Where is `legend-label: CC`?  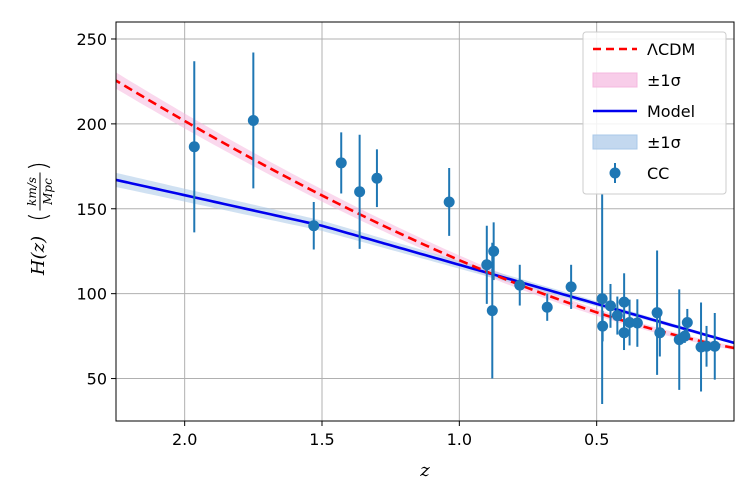
legend-label: CC is located at coordinates (658, 173).